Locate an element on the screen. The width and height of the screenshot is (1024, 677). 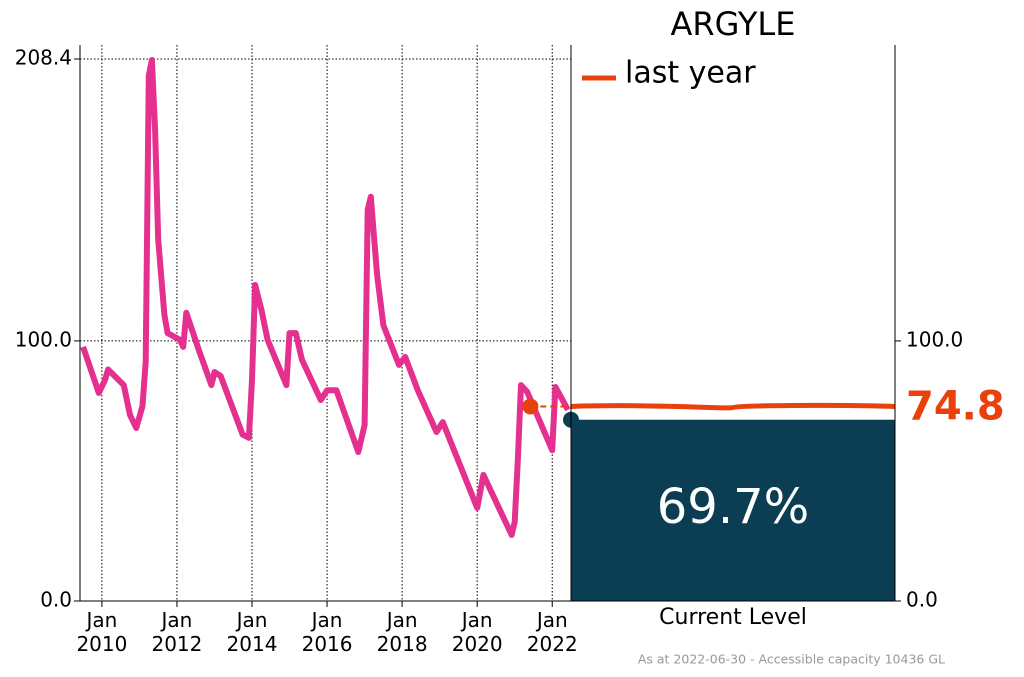
reference-label: 74.8 is located at coordinates (955, 406).